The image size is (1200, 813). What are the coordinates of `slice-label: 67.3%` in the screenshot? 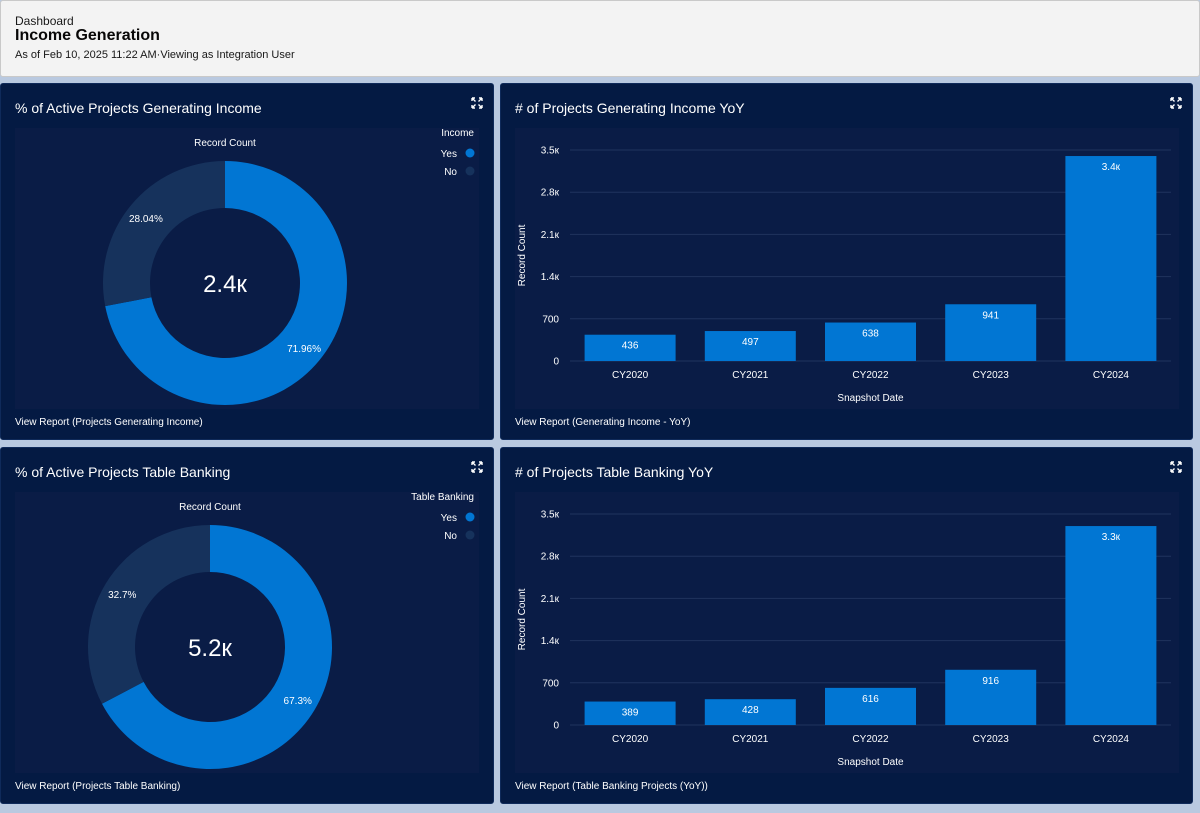 It's located at (298, 701).